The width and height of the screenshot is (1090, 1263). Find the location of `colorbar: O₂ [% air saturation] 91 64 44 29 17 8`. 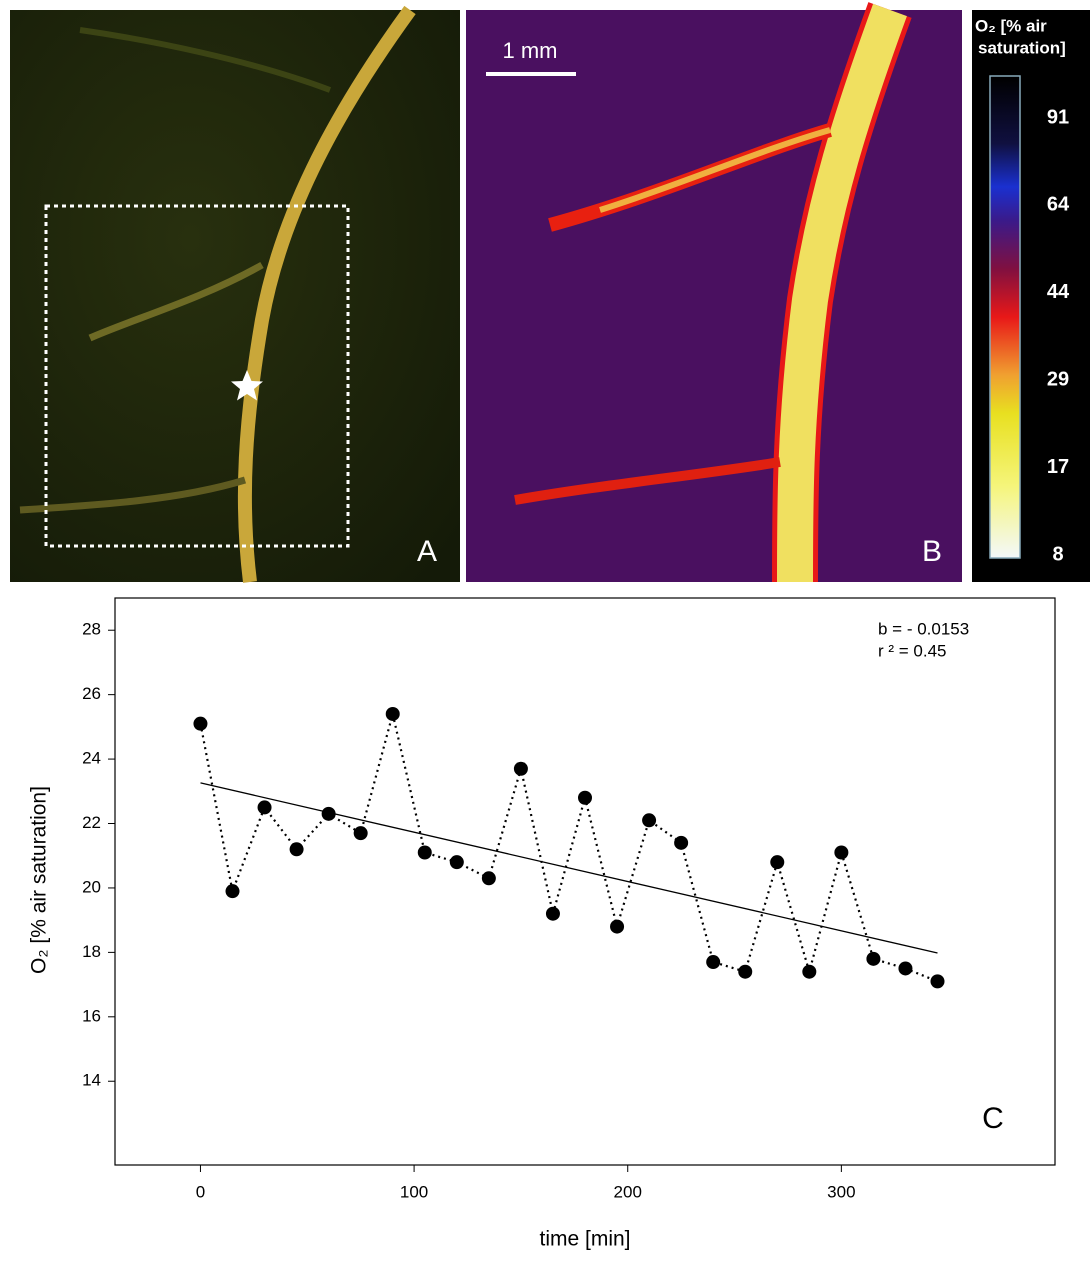

colorbar: O₂ [% air saturation] 91 64 44 29 17 8 is located at coordinates (1031, 296).